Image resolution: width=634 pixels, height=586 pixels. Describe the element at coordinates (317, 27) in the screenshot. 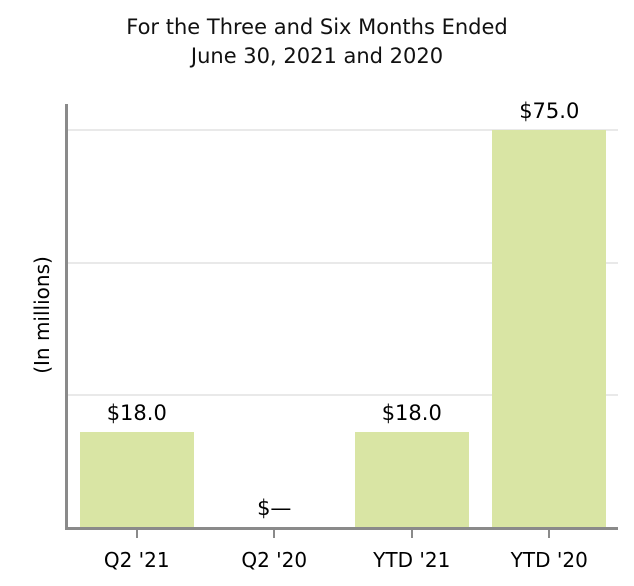

I see `chart-title-line1: For the Three and Six Months Ended` at that location.